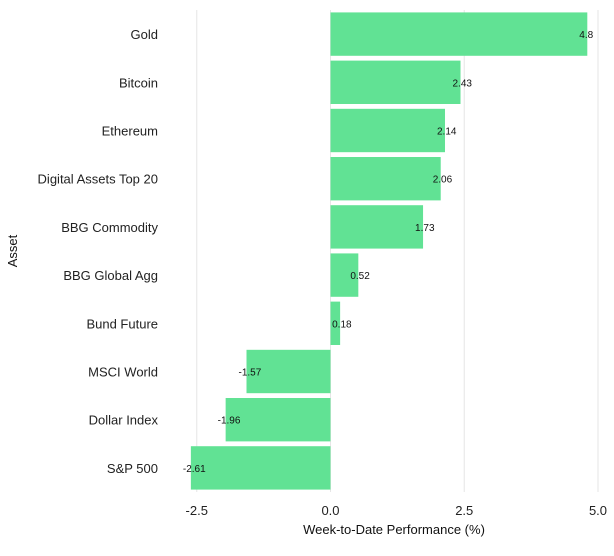 This screenshot has height=556, width=614. What do you see at coordinates (130, 131) in the screenshot?
I see `category-label: Ethereum` at bounding box center [130, 131].